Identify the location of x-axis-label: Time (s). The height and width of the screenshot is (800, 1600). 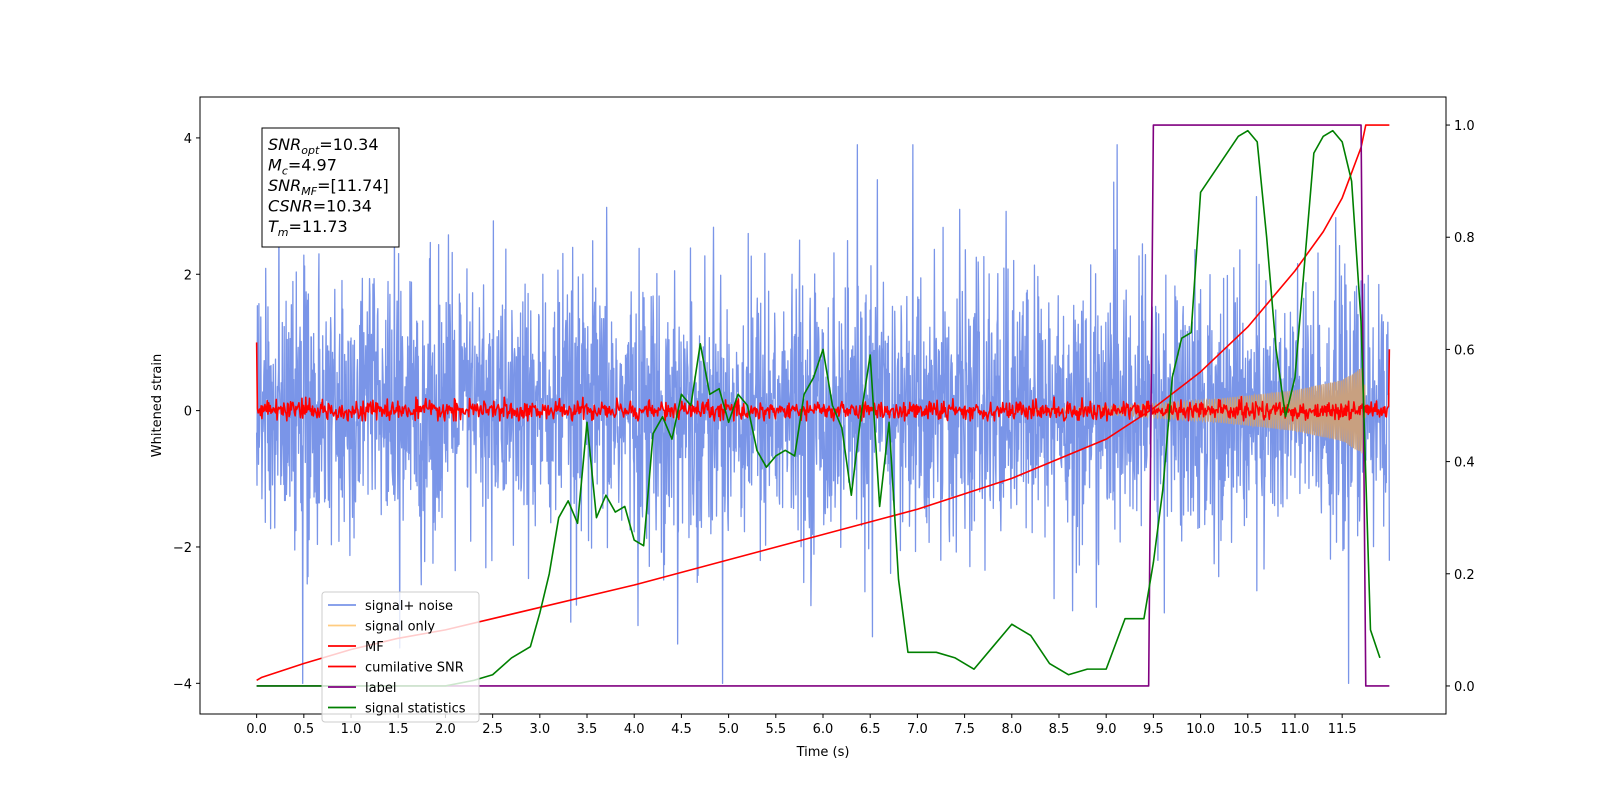
(823, 752).